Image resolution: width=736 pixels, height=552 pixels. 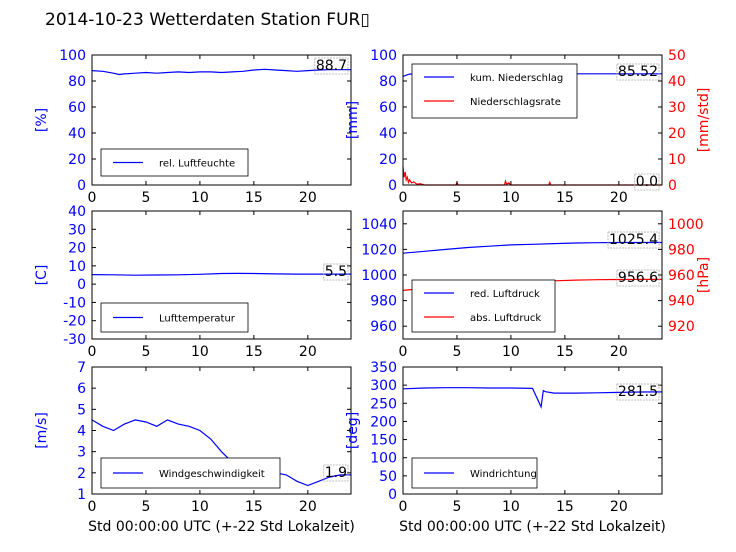 What do you see at coordinates (483, 306) in the screenshot?
I see `legend: red. Luftdruck abs. Luftdruck` at bounding box center [483, 306].